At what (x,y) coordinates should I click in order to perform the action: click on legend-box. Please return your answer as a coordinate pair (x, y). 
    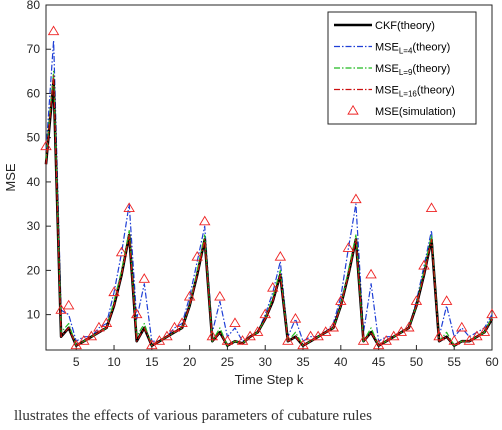
    Looking at the image, I should click on (402, 68).